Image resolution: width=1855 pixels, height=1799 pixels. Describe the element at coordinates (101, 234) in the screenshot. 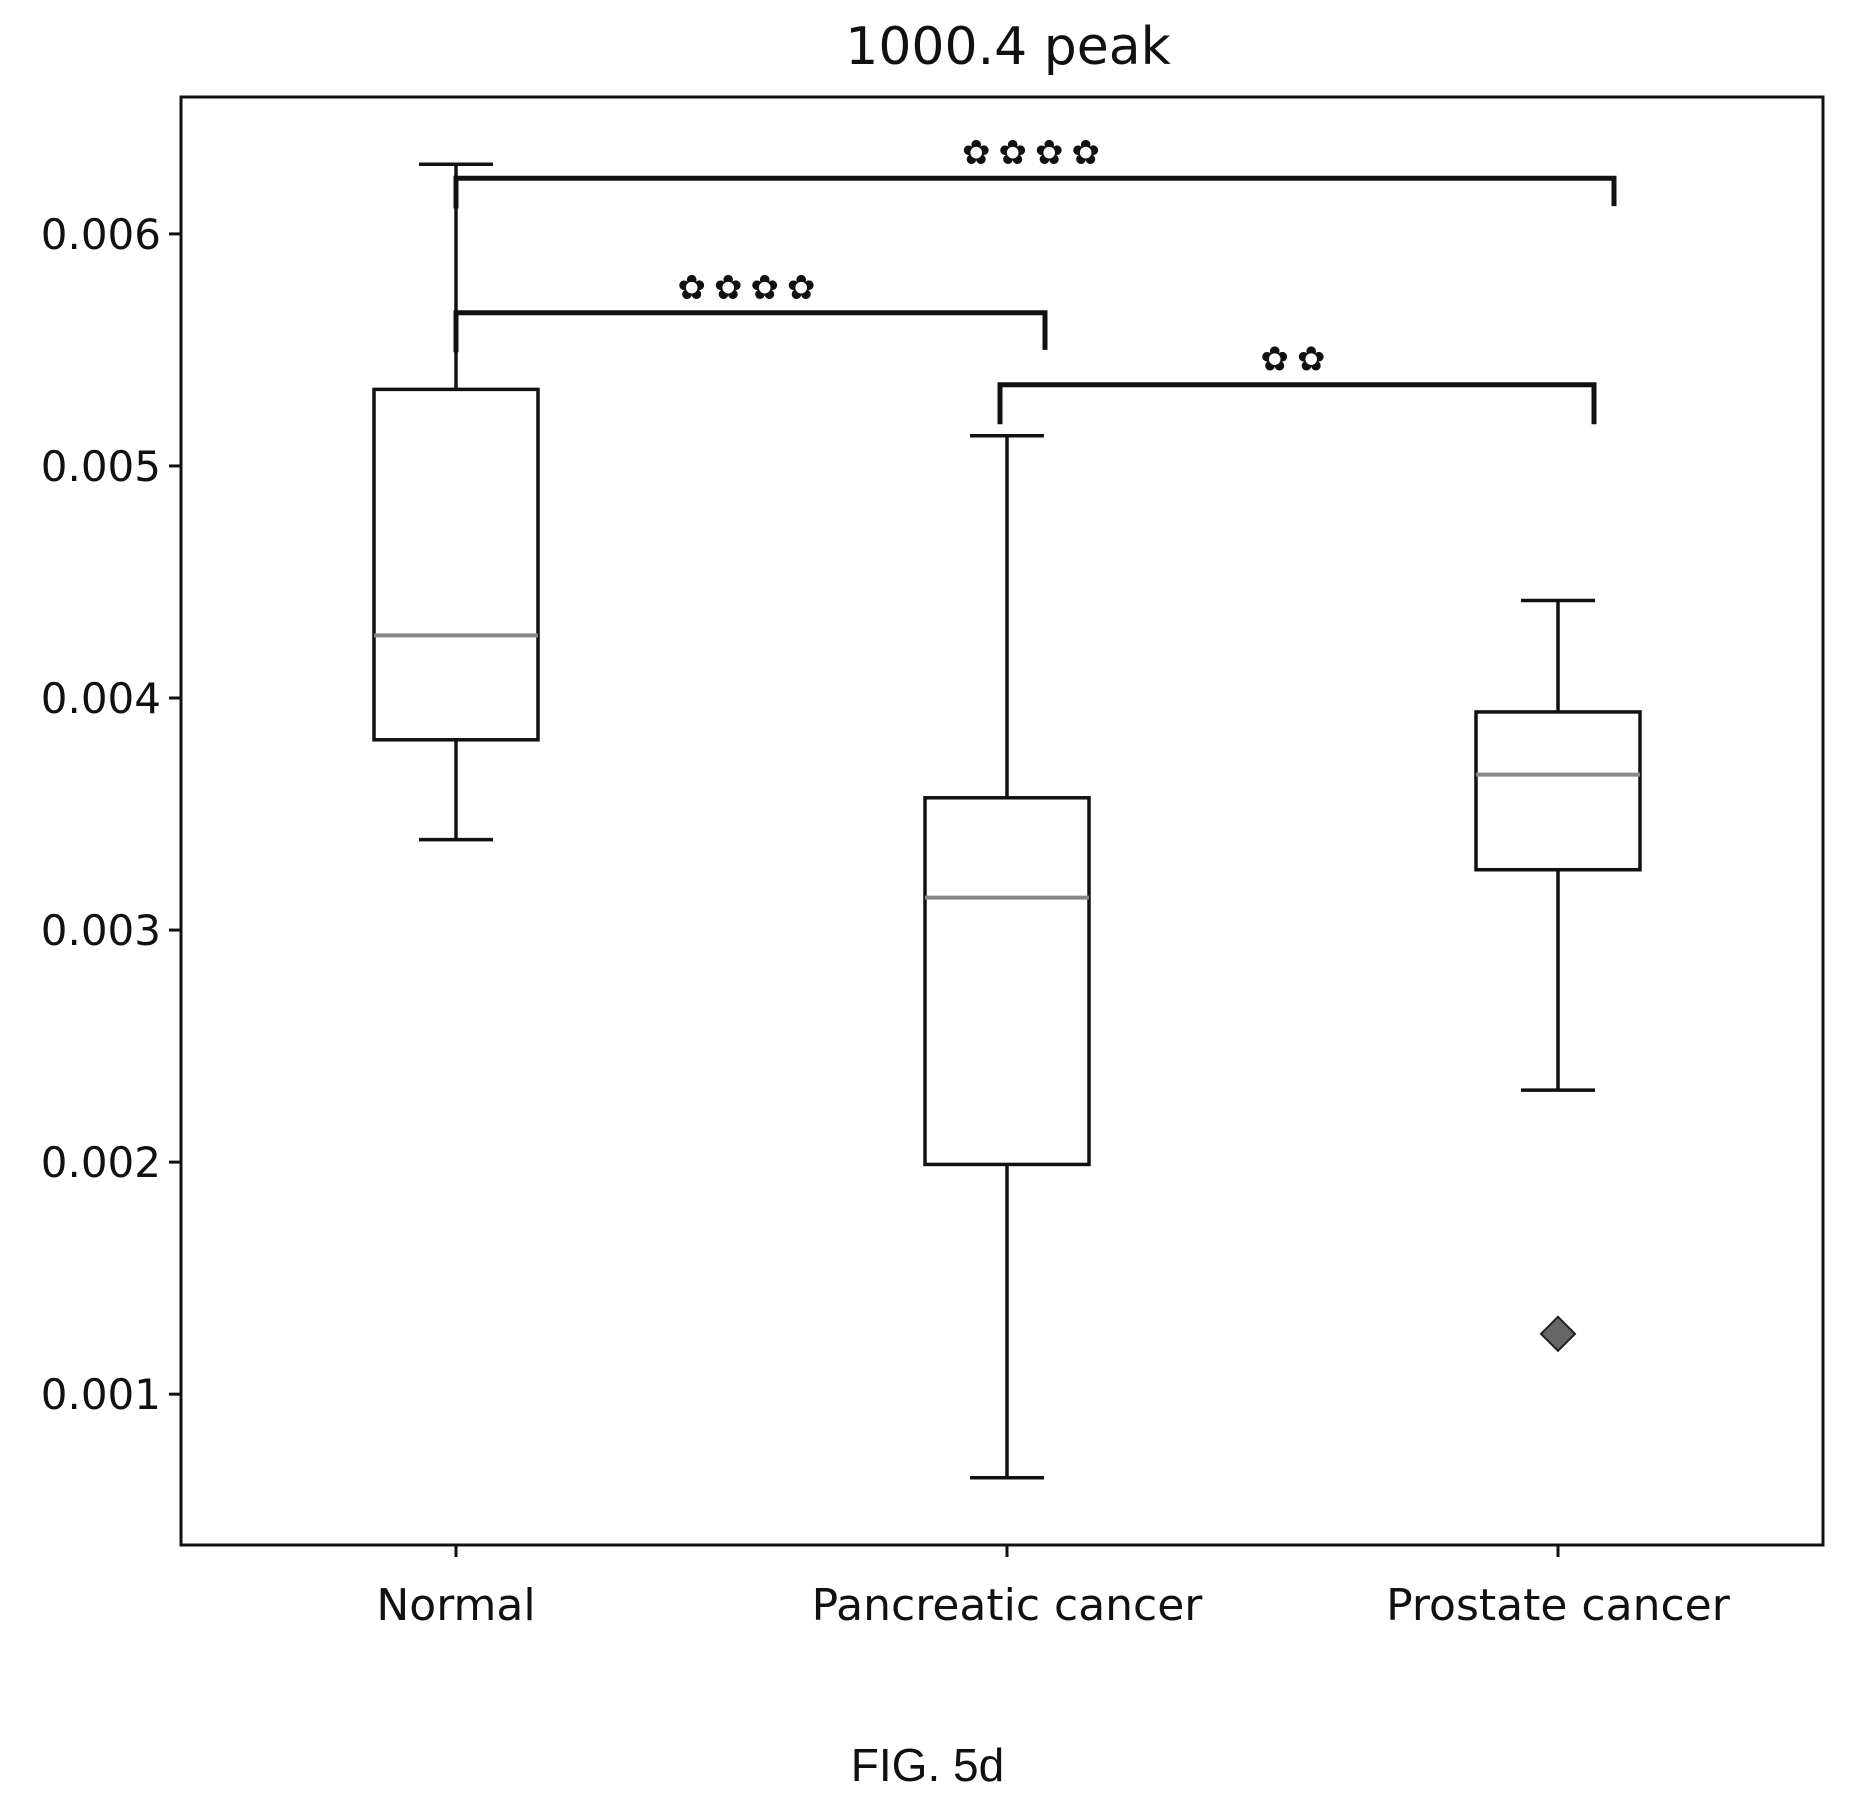

I see `y-tick-label: 0.006` at that location.